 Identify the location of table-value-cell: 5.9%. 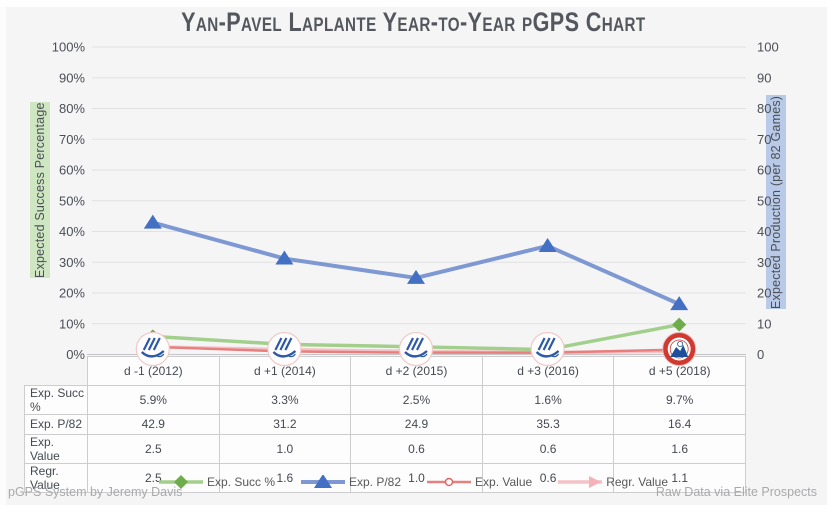
(153, 400).